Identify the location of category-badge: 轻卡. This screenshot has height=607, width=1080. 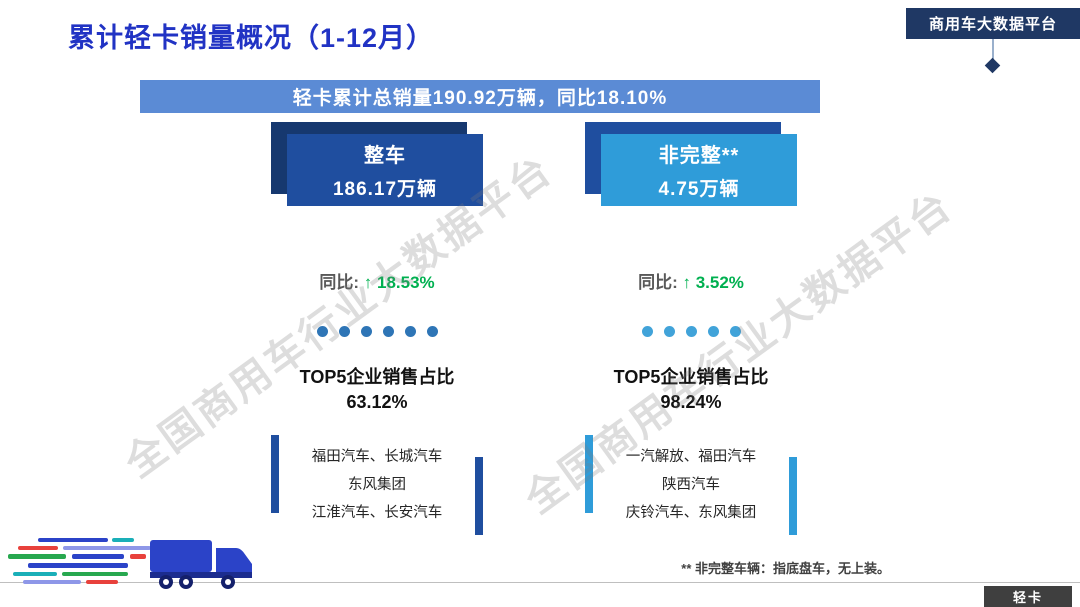
(1028, 596).